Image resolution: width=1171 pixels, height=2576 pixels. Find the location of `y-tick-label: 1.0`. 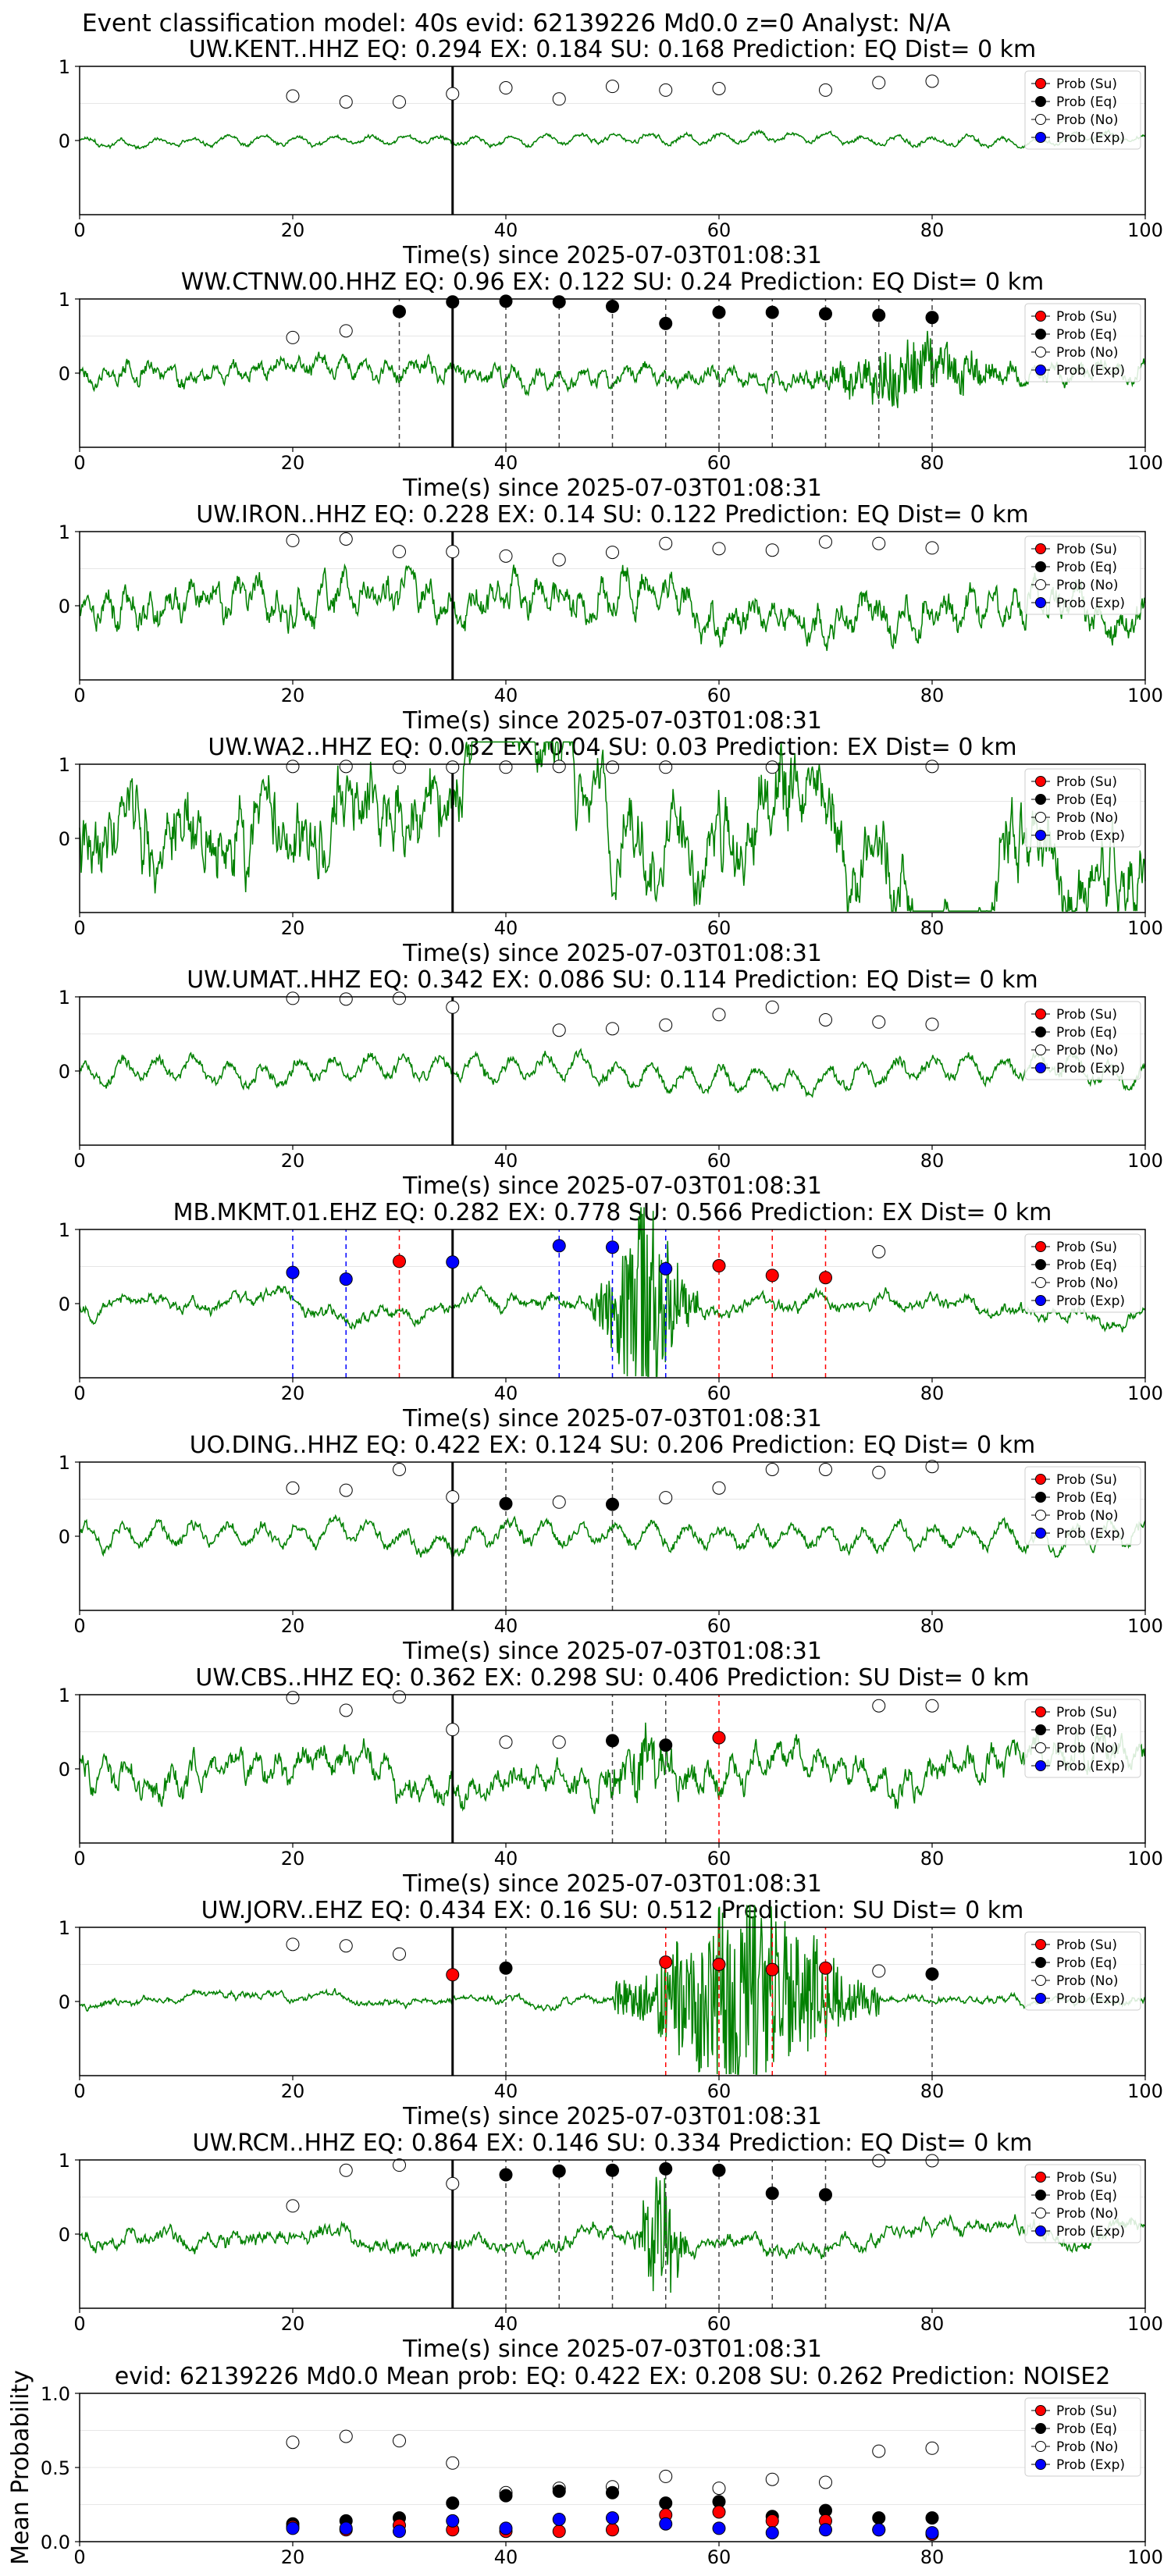

y-tick-label: 1.0 is located at coordinates (55, 2394).